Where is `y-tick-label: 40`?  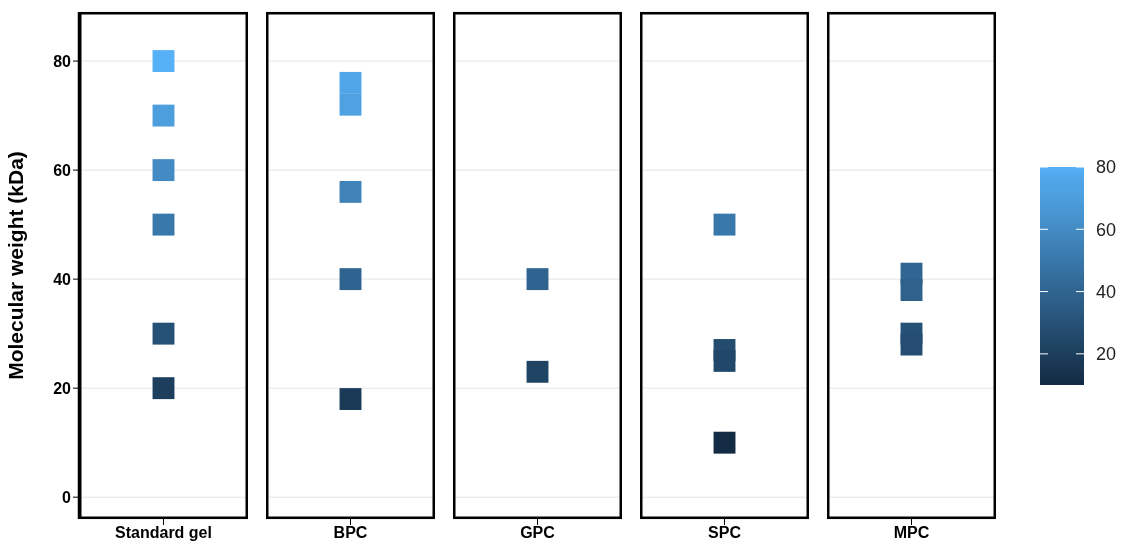 y-tick-label: 40 is located at coordinates (62, 279).